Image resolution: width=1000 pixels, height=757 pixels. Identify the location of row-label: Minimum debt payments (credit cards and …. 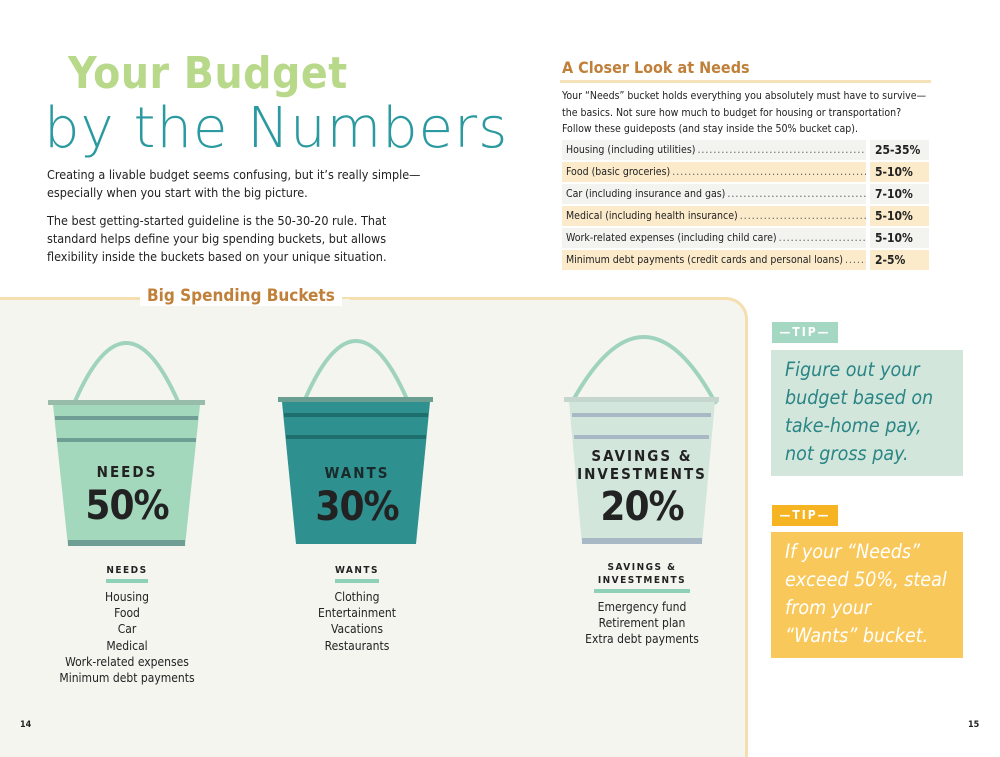
(704, 260).